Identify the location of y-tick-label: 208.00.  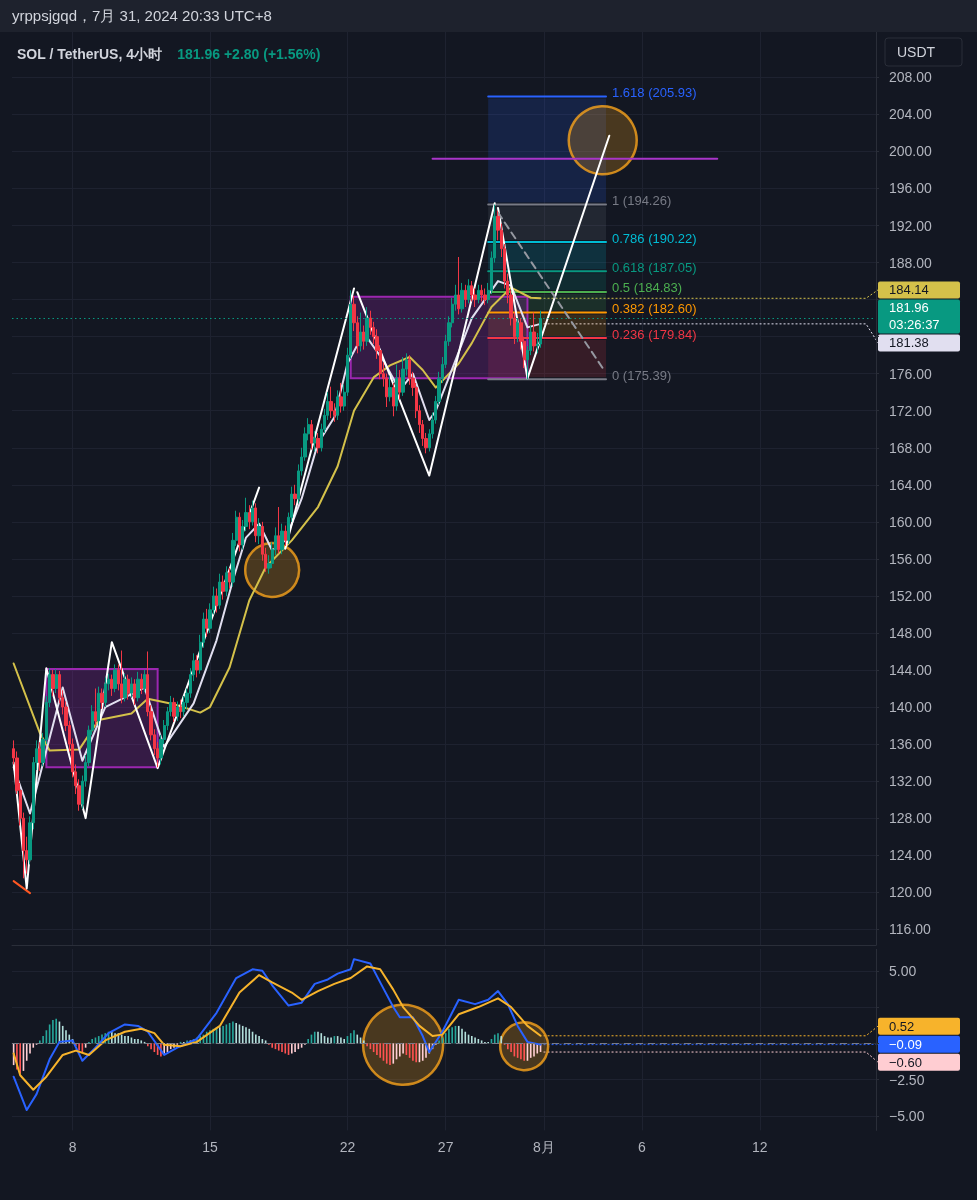
(911, 77).